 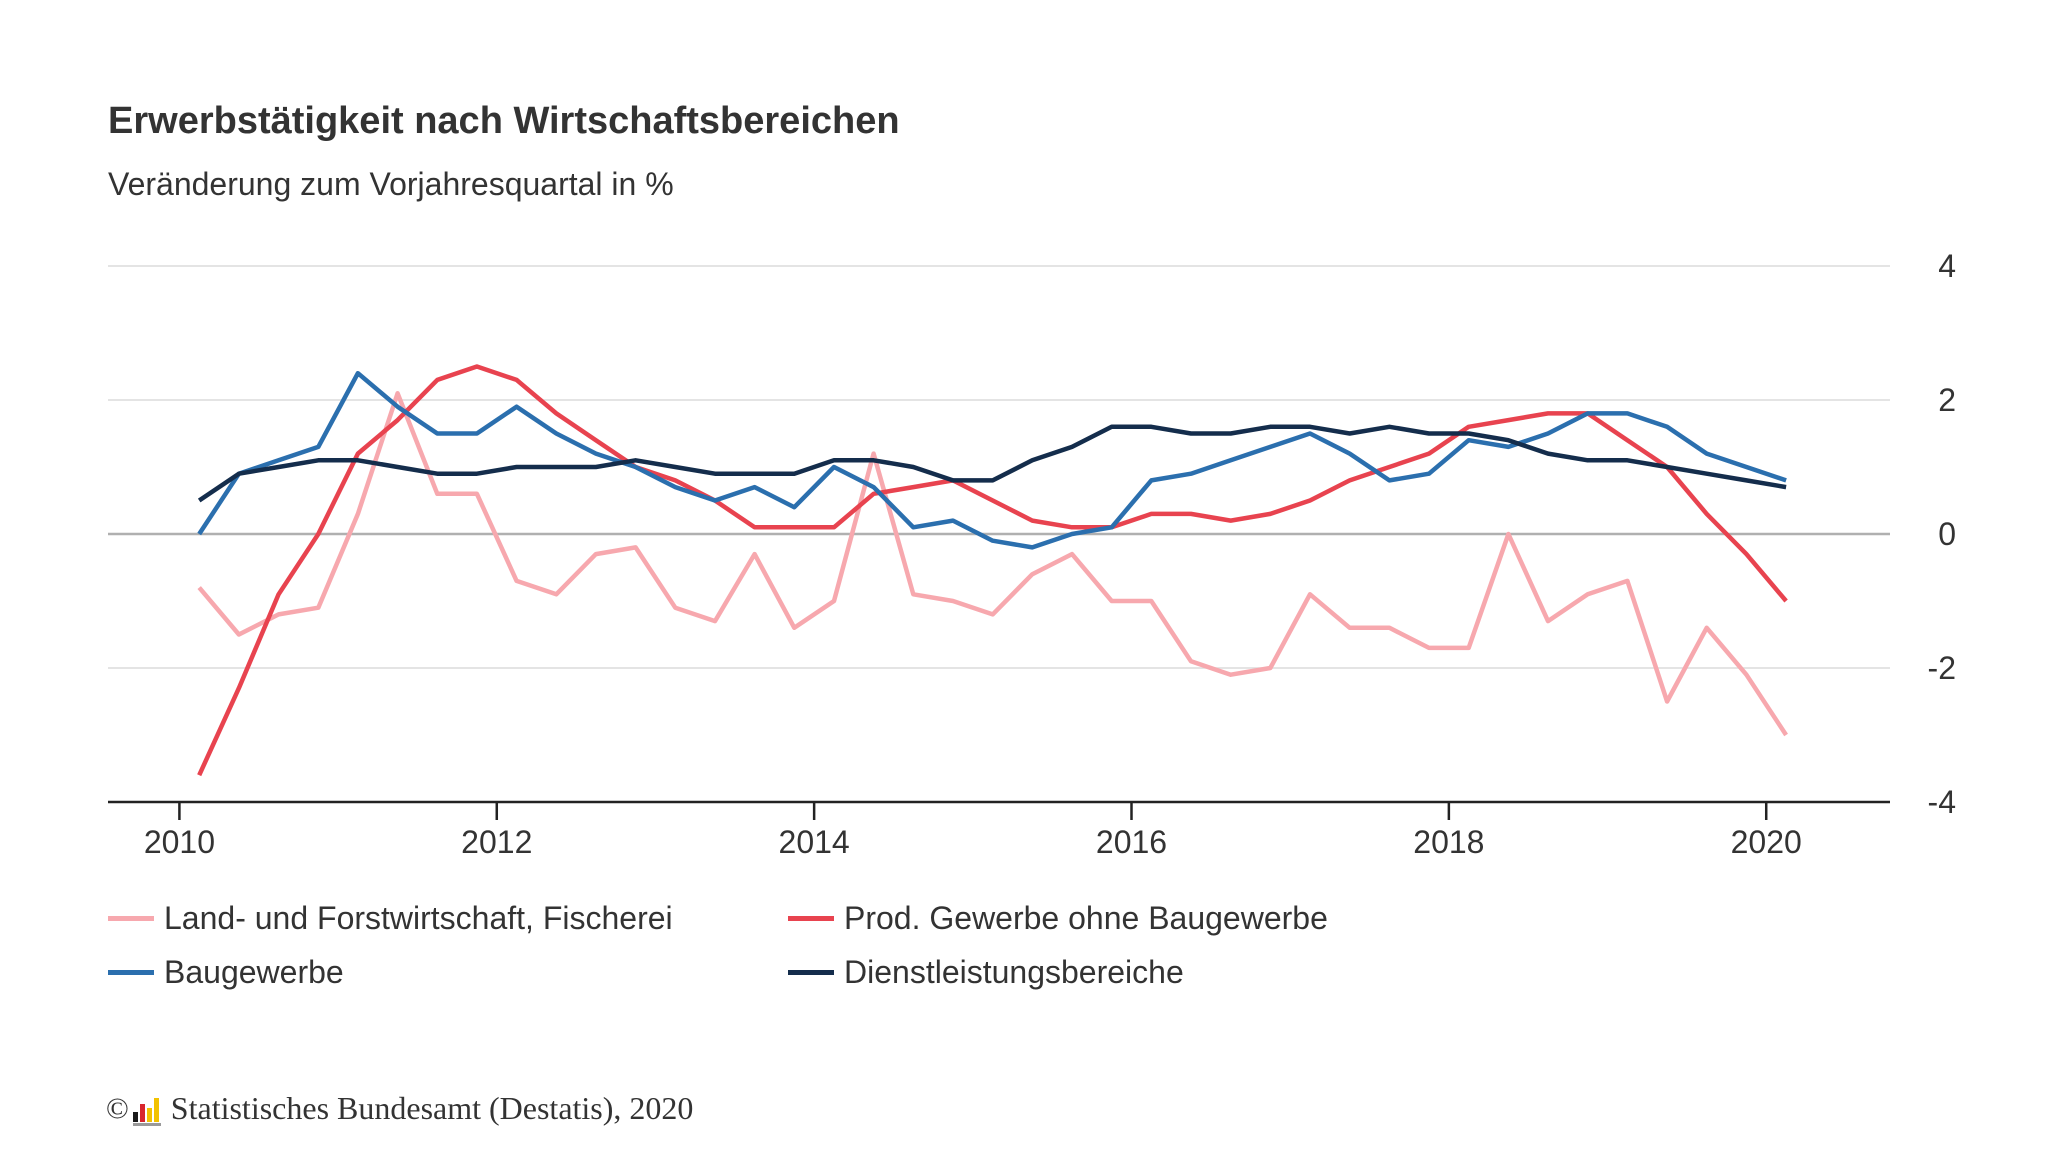 What do you see at coordinates (432, 1108) in the screenshot?
I see `source-text: Statistisches Bundesamt (Destatis), 2020` at bounding box center [432, 1108].